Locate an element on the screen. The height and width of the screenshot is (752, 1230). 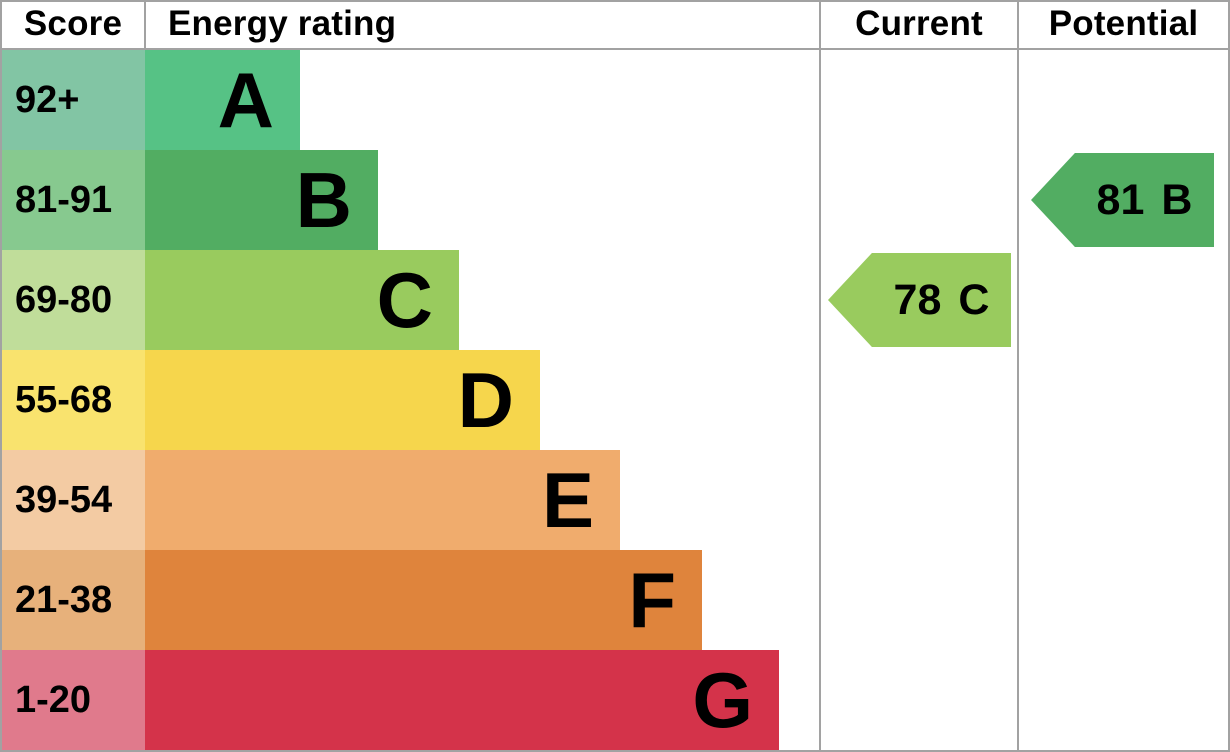
potential-column-divider is located at coordinates (1018, 376).